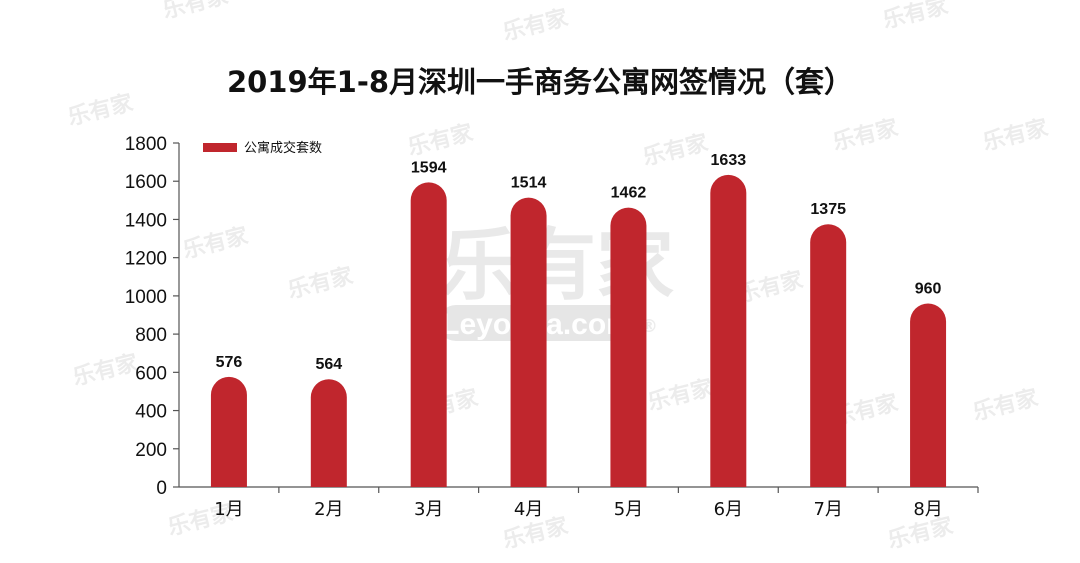  Describe the element at coordinates (146, 220) in the screenshot. I see `y-tick-label: 1400` at that location.